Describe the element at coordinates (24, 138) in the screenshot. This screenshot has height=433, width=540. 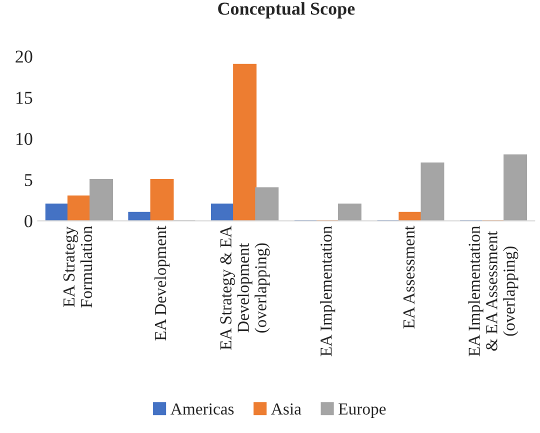
I see `y-tick-label: 10` at that location.